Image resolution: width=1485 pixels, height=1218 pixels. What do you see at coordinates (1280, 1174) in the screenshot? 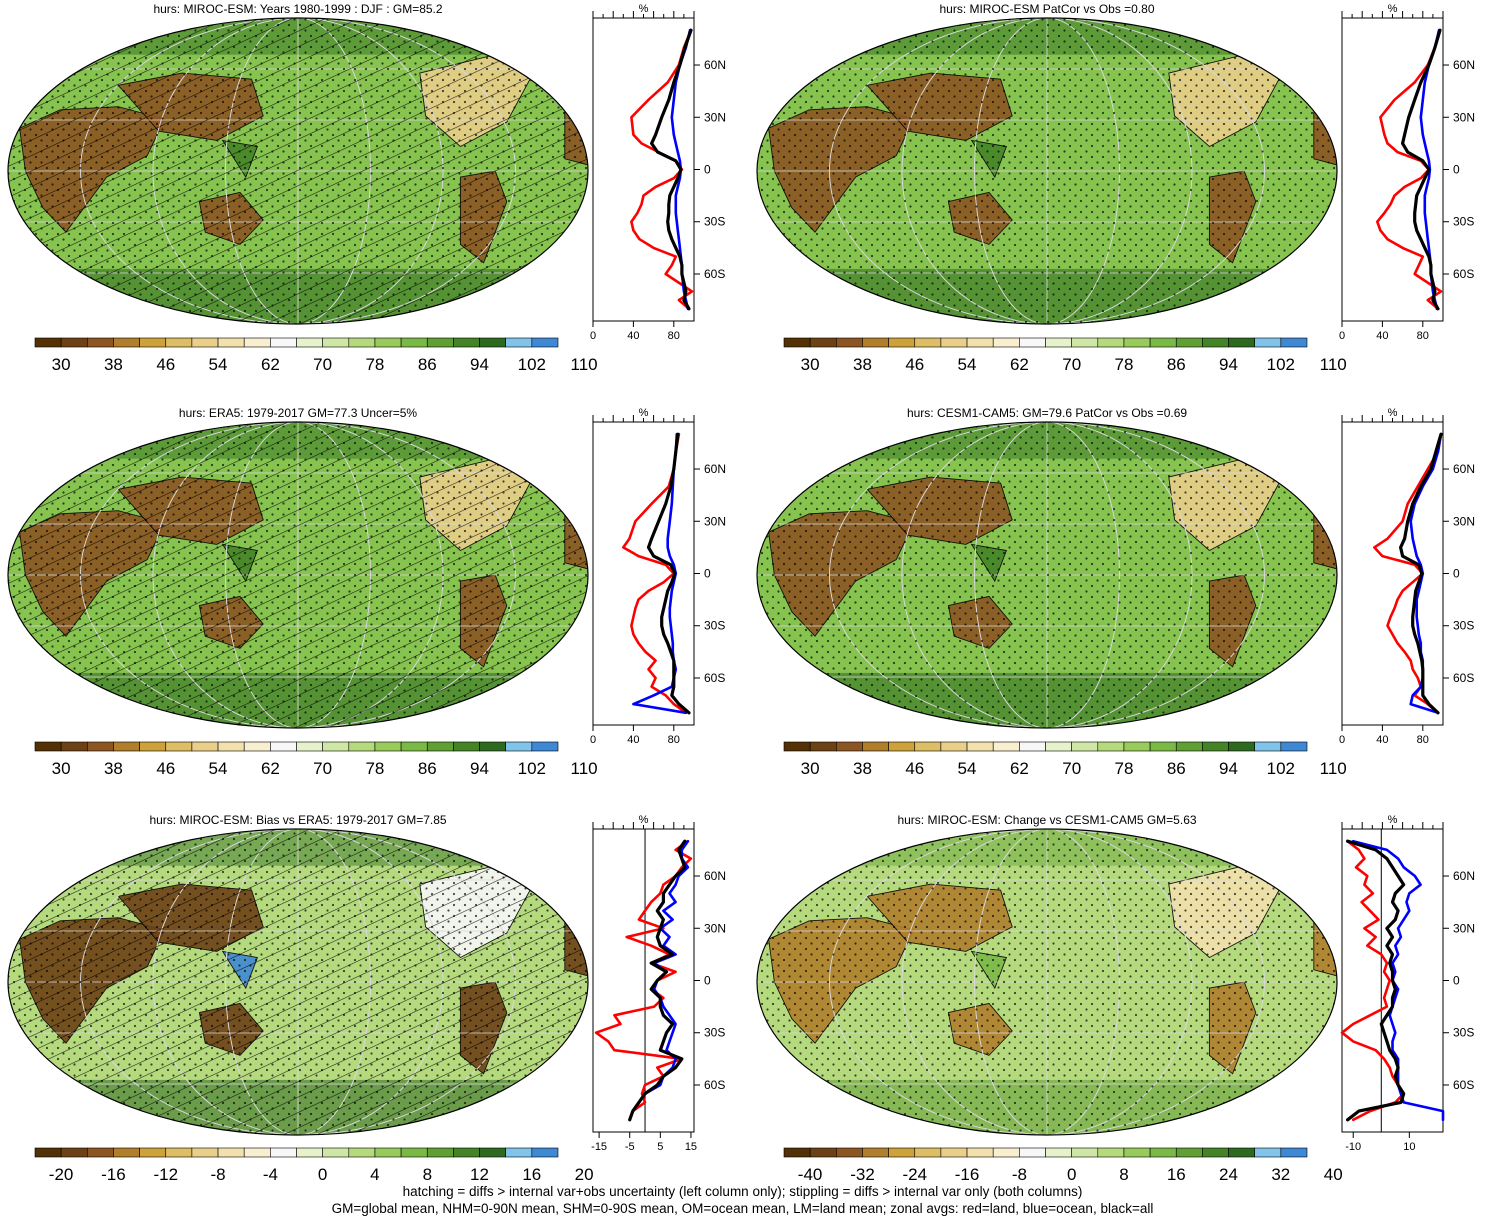
I see `colorbar-label: 32` at bounding box center [1280, 1174].